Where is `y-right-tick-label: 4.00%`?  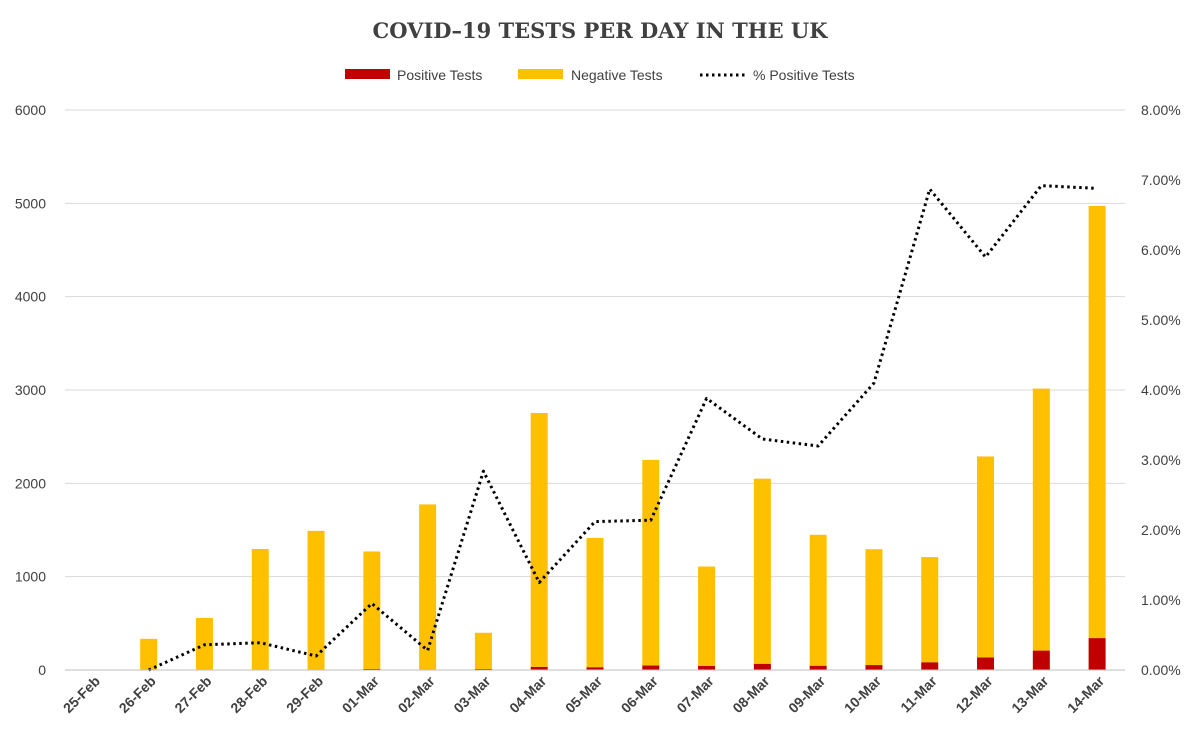 y-right-tick-label: 4.00% is located at coordinates (1161, 390).